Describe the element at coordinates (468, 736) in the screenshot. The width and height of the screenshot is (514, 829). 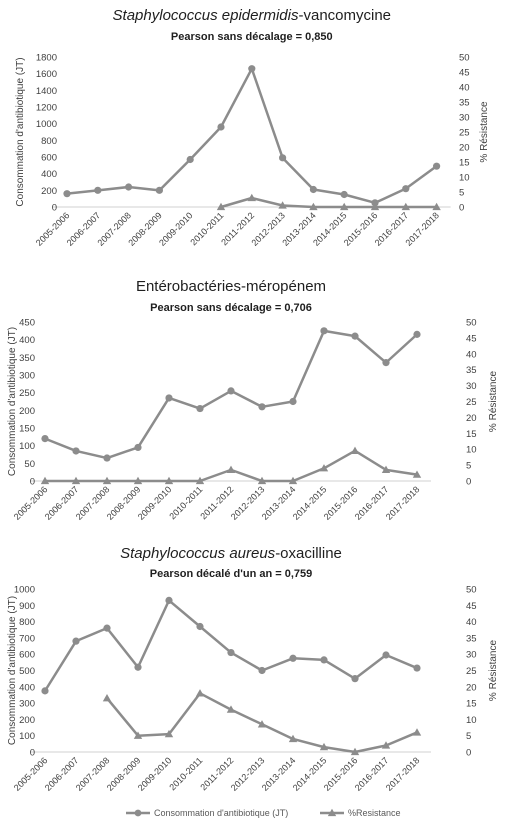
I see `y2-tick-label: 5` at that location.